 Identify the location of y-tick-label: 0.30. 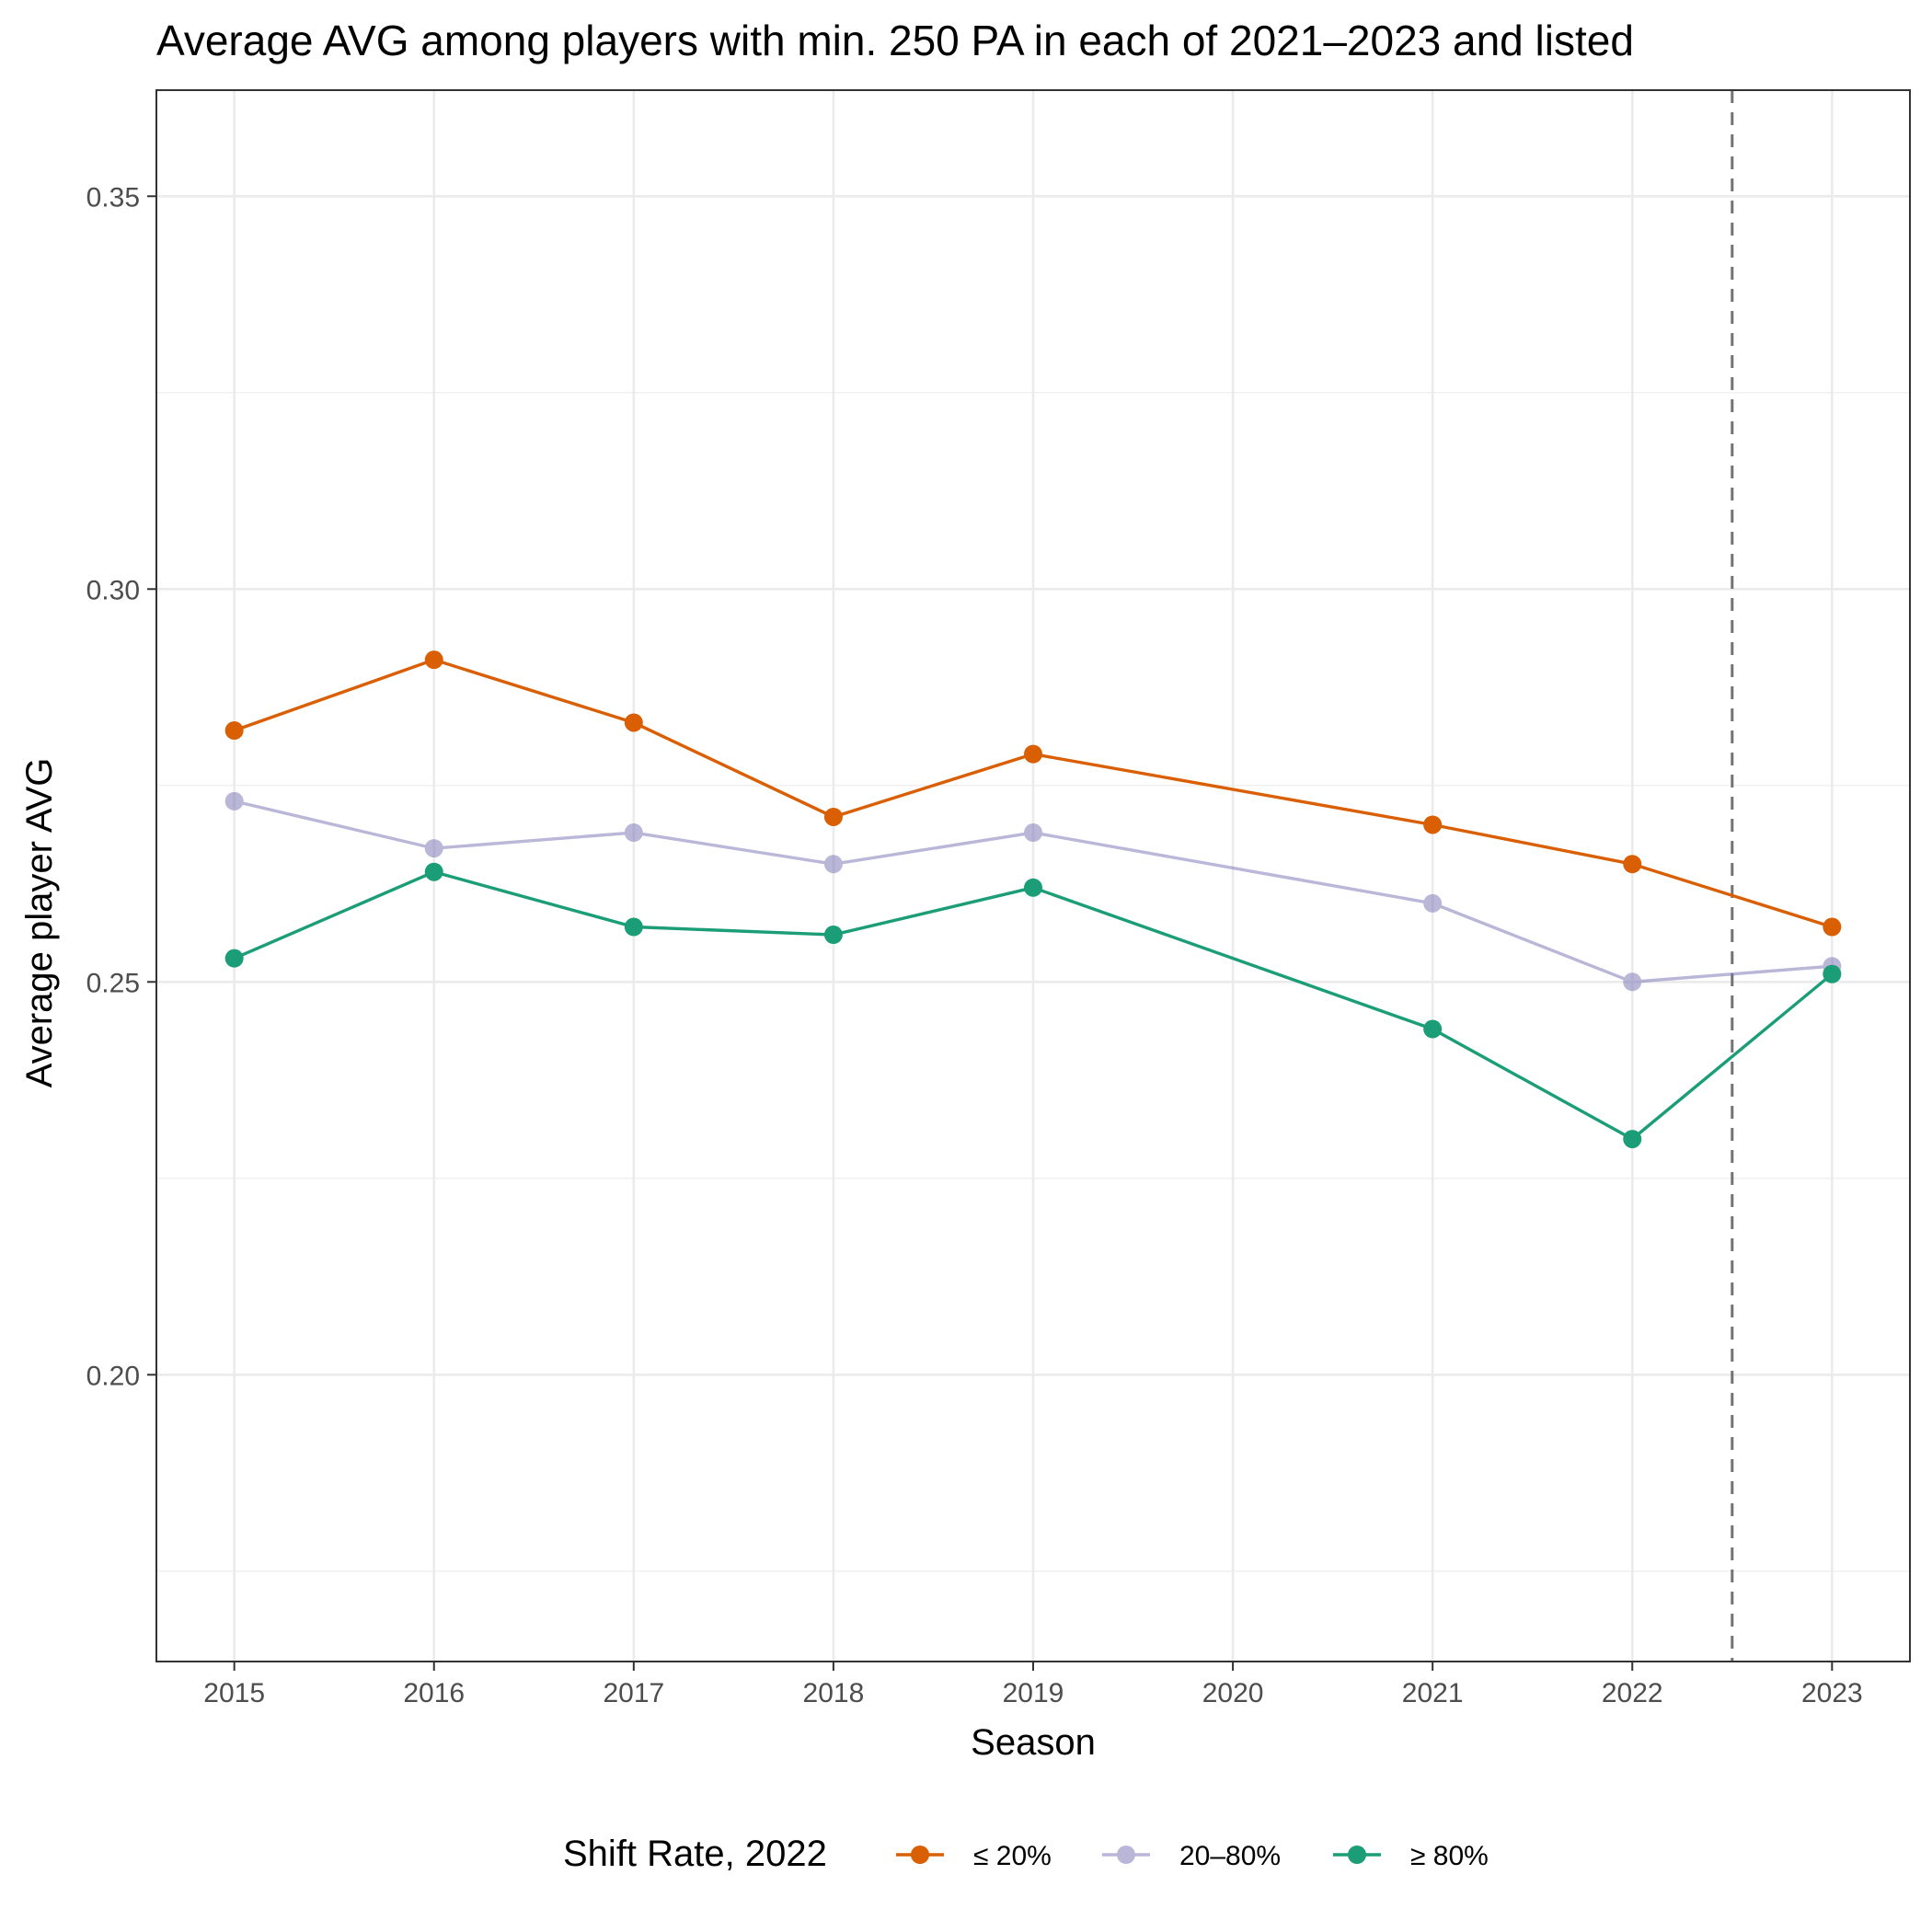
(113, 590).